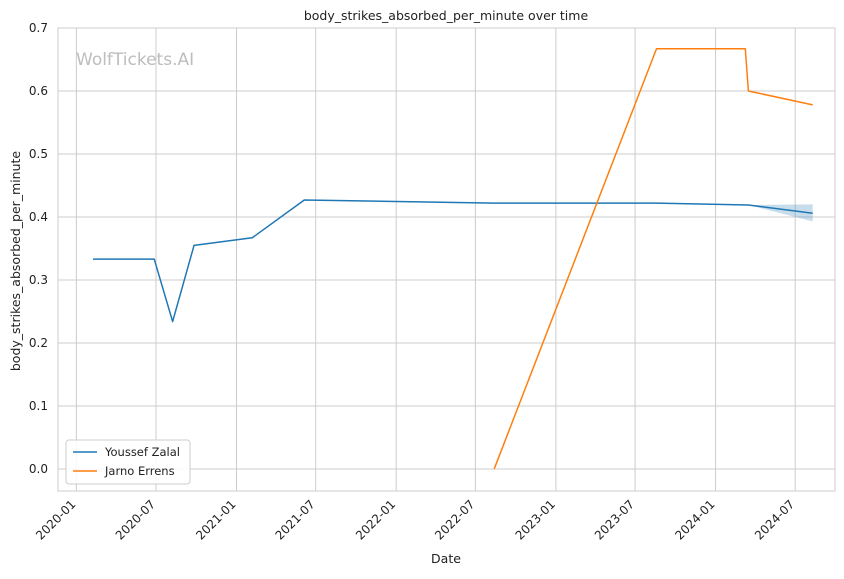 The width and height of the screenshot is (844, 579). What do you see at coordinates (38, 406) in the screenshot?
I see `y-tick-label: 0.1` at bounding box center [38, 406].